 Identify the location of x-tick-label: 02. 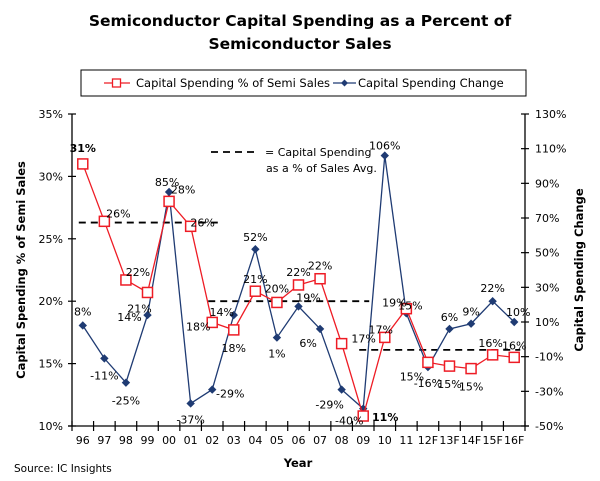
(212, 440).